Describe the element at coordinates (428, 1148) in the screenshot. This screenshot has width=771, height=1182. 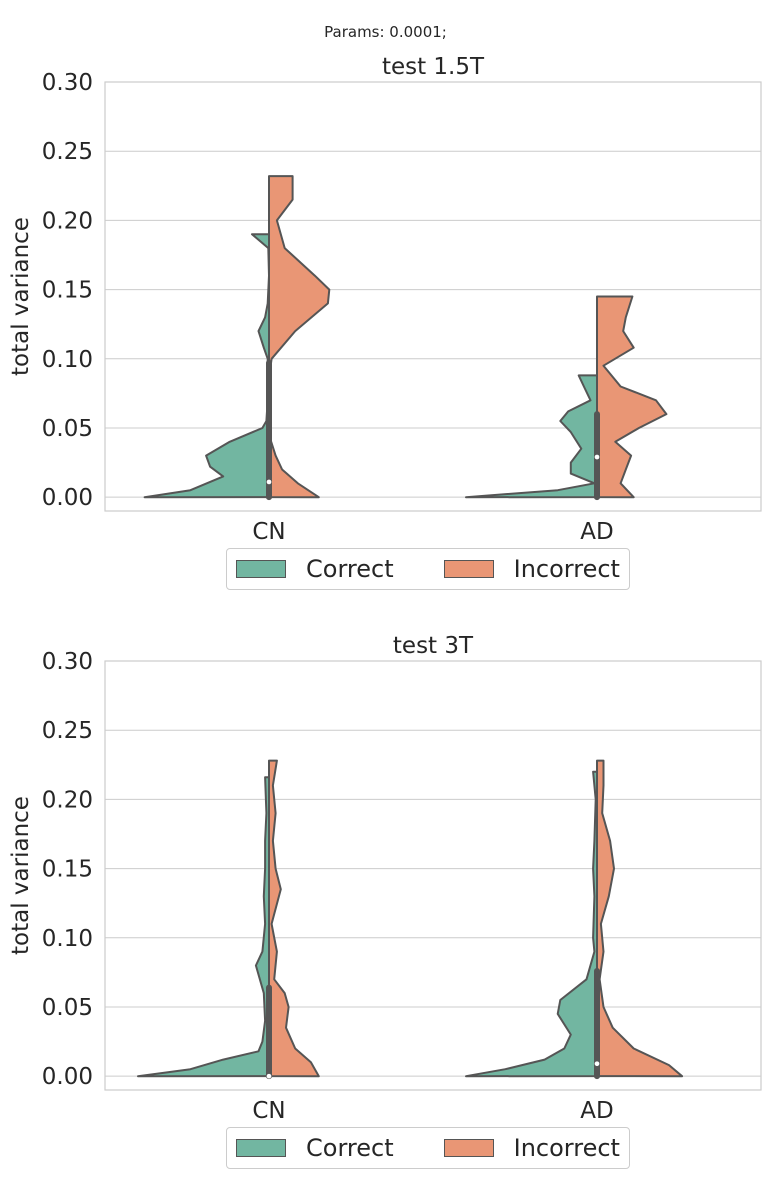
I see `legend-panel-2: Correct Incorrect` at that location.